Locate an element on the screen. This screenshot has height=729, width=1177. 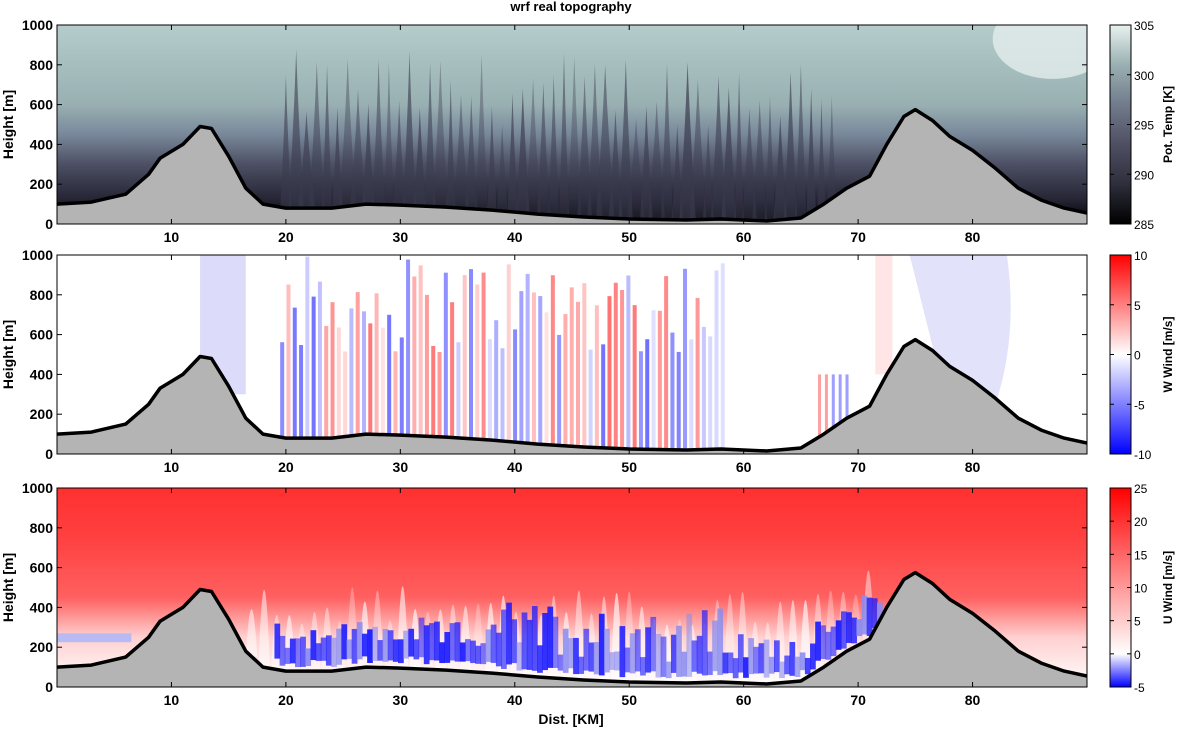
colorbar-label: W Wind [m/s] is located at coordinates (1168, 355).